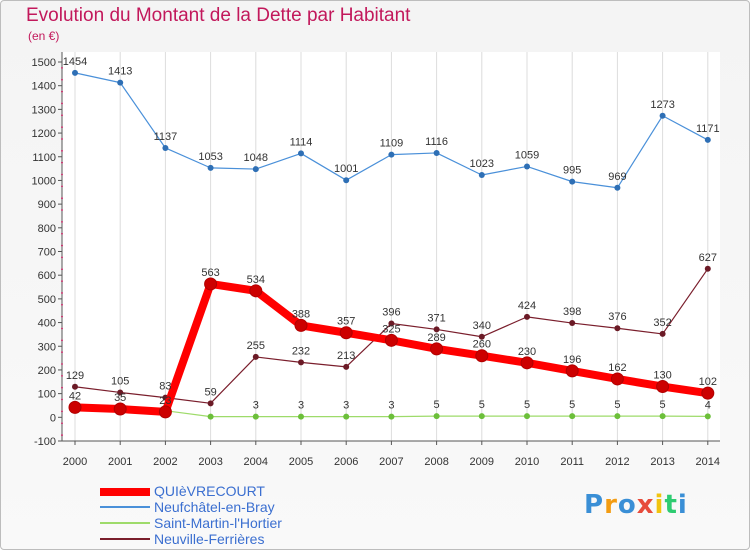 Image resolution: width=750 pixels, height=550 pixels. I want to click on x-tick-label: 2004, so click(256, 462).